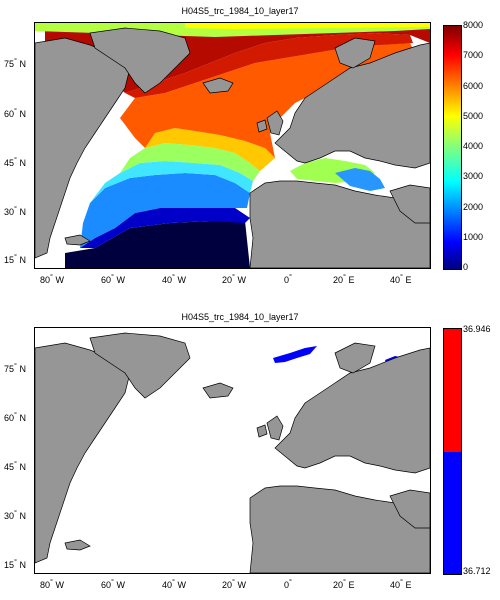  Describe the element at coordinates (473, 25) in the screenshot. I see `top-cbar-tick-8000: 8000` at that location.